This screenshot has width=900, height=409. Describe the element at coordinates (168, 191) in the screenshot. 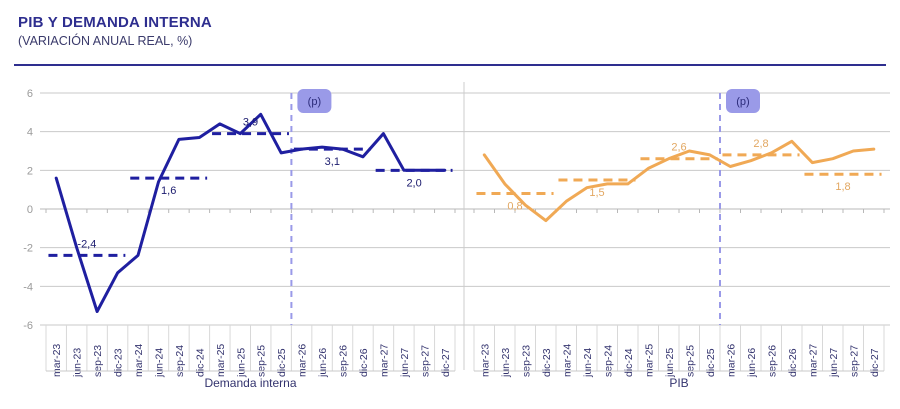

I see `annual-average-label-2024: 1,6` at that location.